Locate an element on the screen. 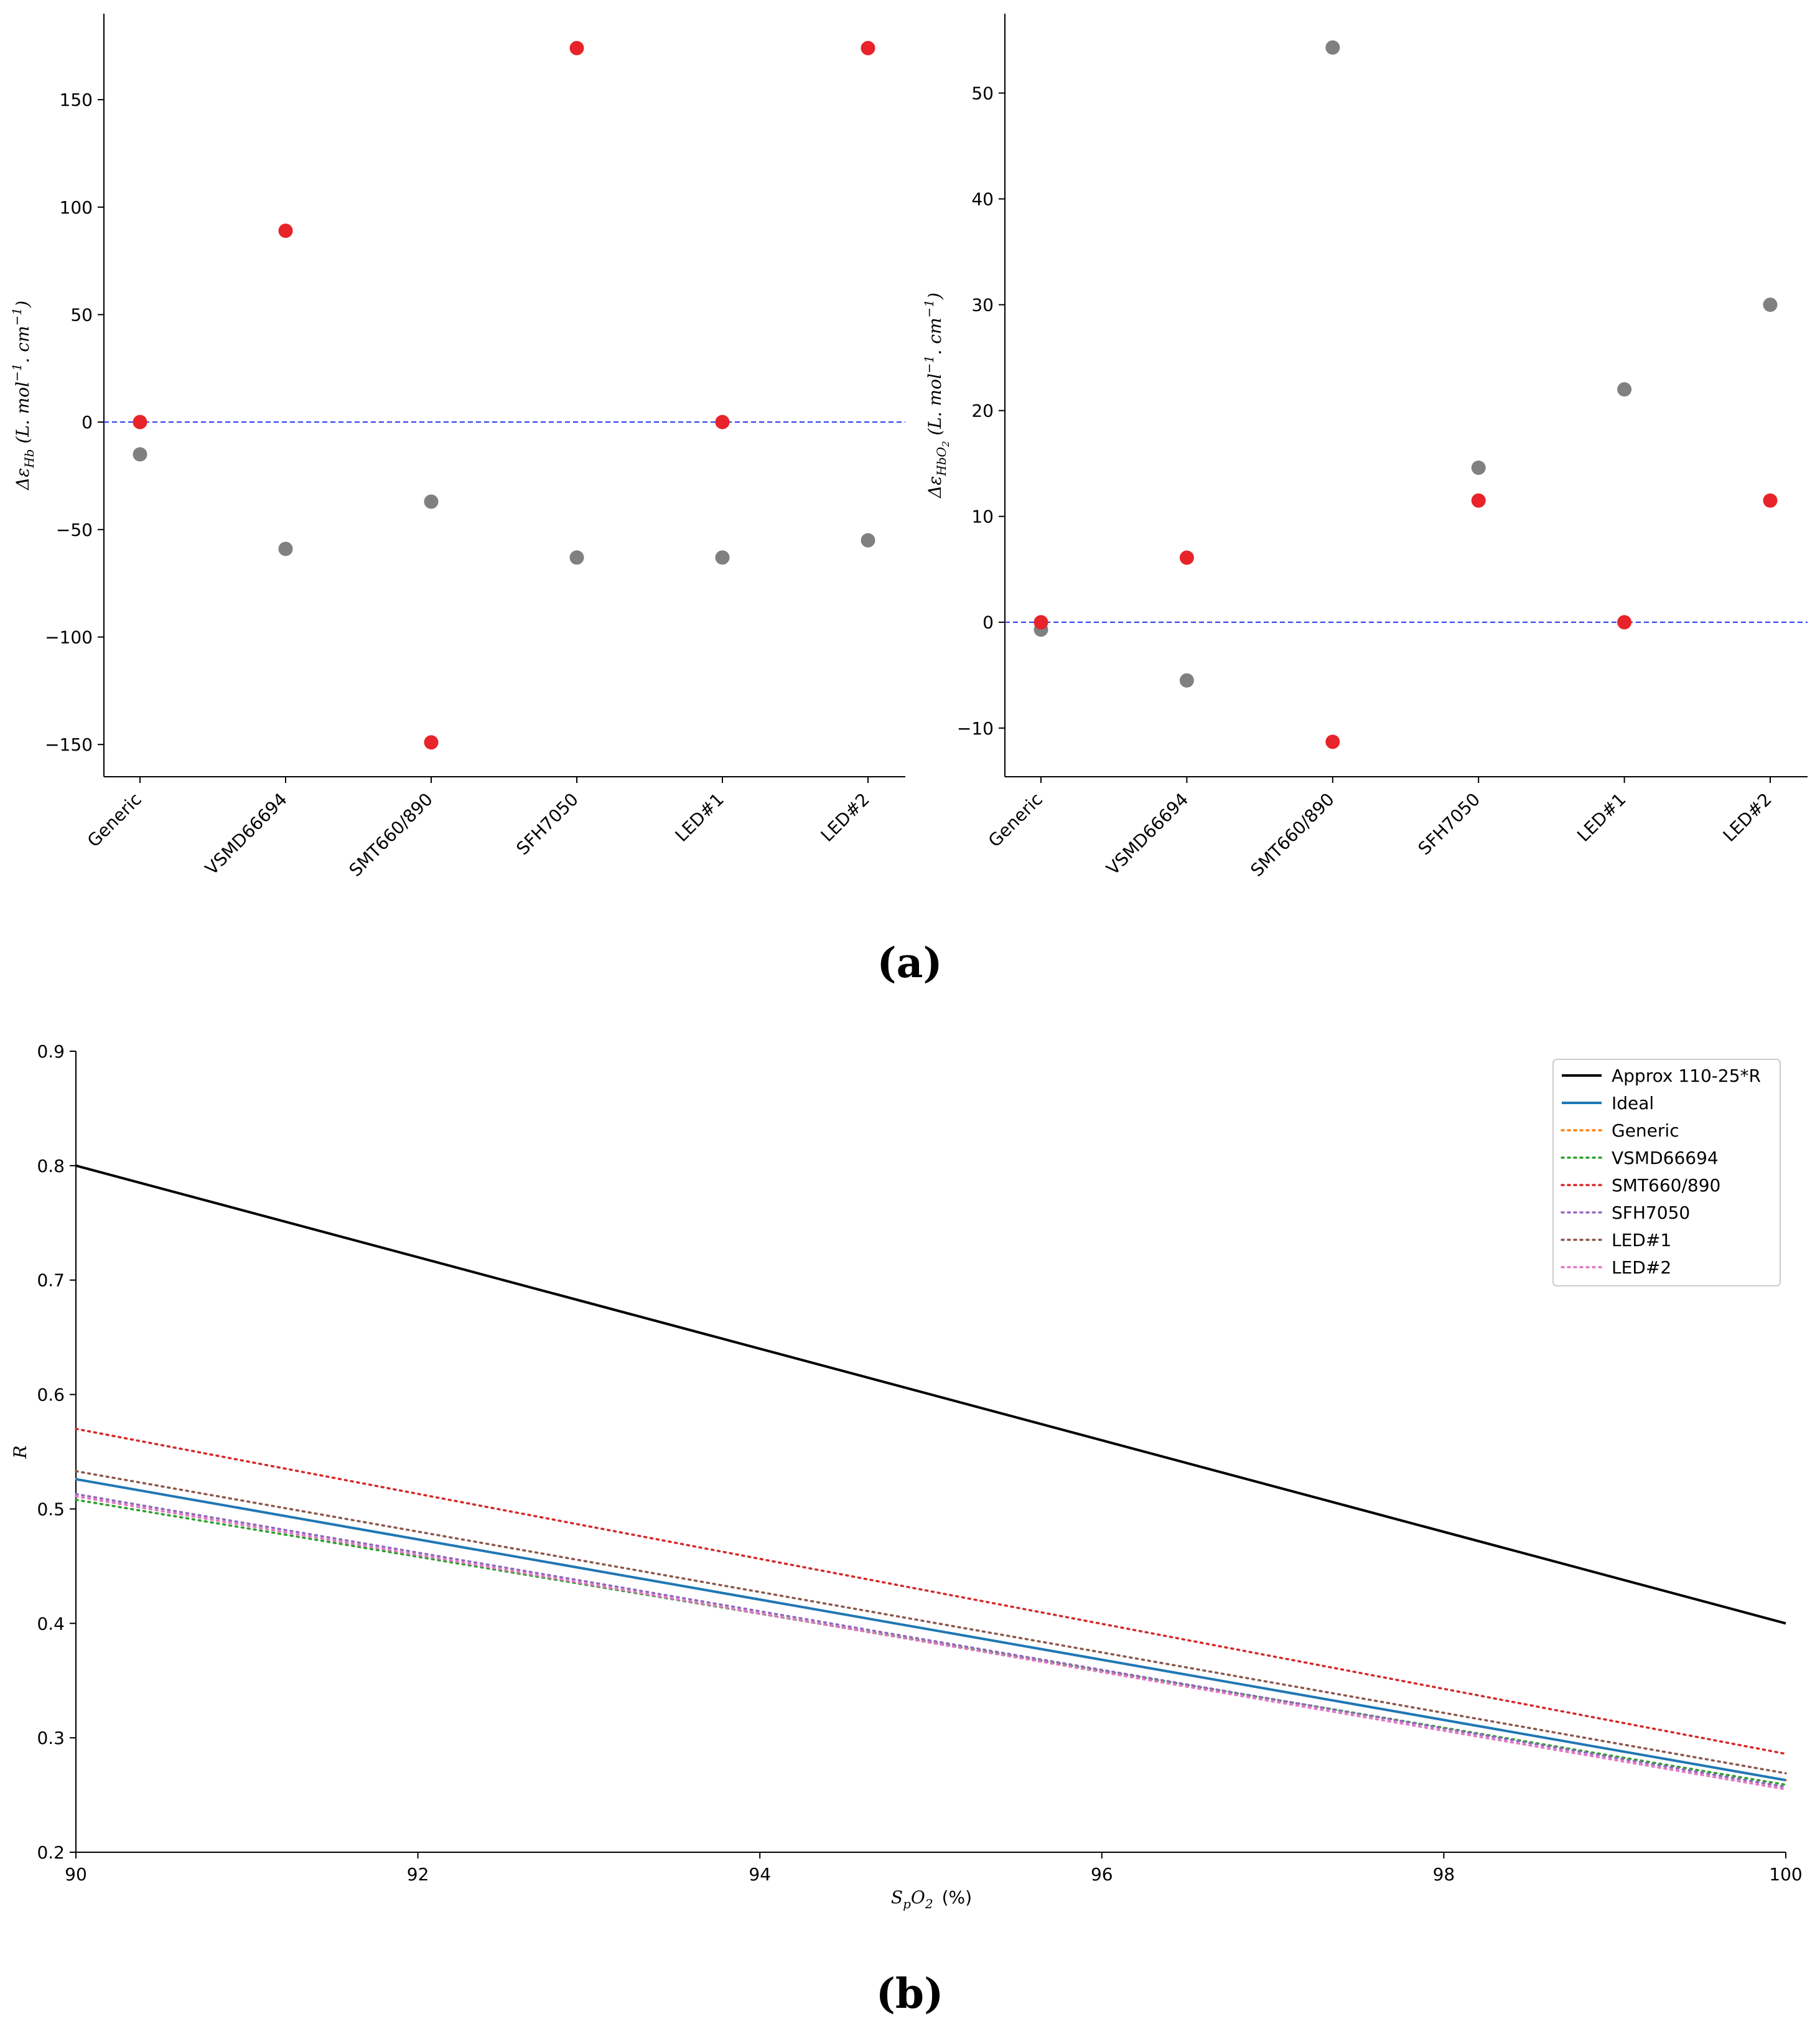 The width and height of the screenshot is (1820, 2029). panel-label-a: (a) is located at coordinates (910, 963).